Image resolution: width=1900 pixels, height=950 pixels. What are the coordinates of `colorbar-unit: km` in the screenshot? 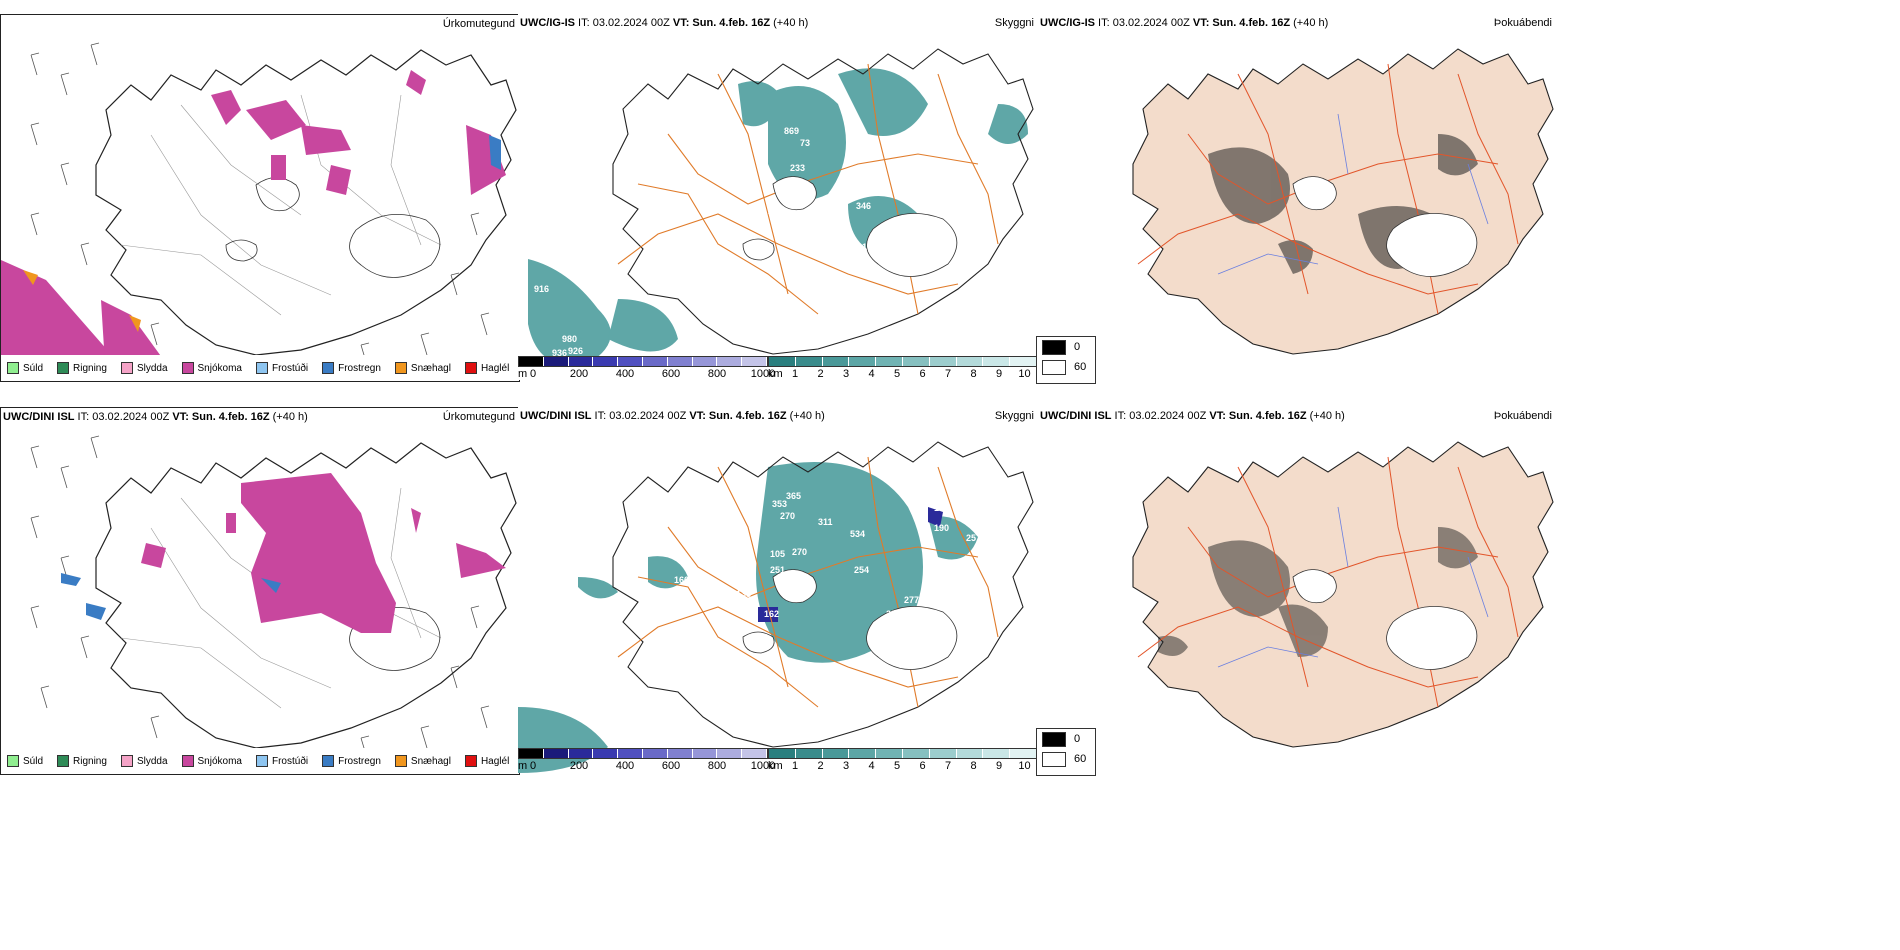 It's located at (775, 766).